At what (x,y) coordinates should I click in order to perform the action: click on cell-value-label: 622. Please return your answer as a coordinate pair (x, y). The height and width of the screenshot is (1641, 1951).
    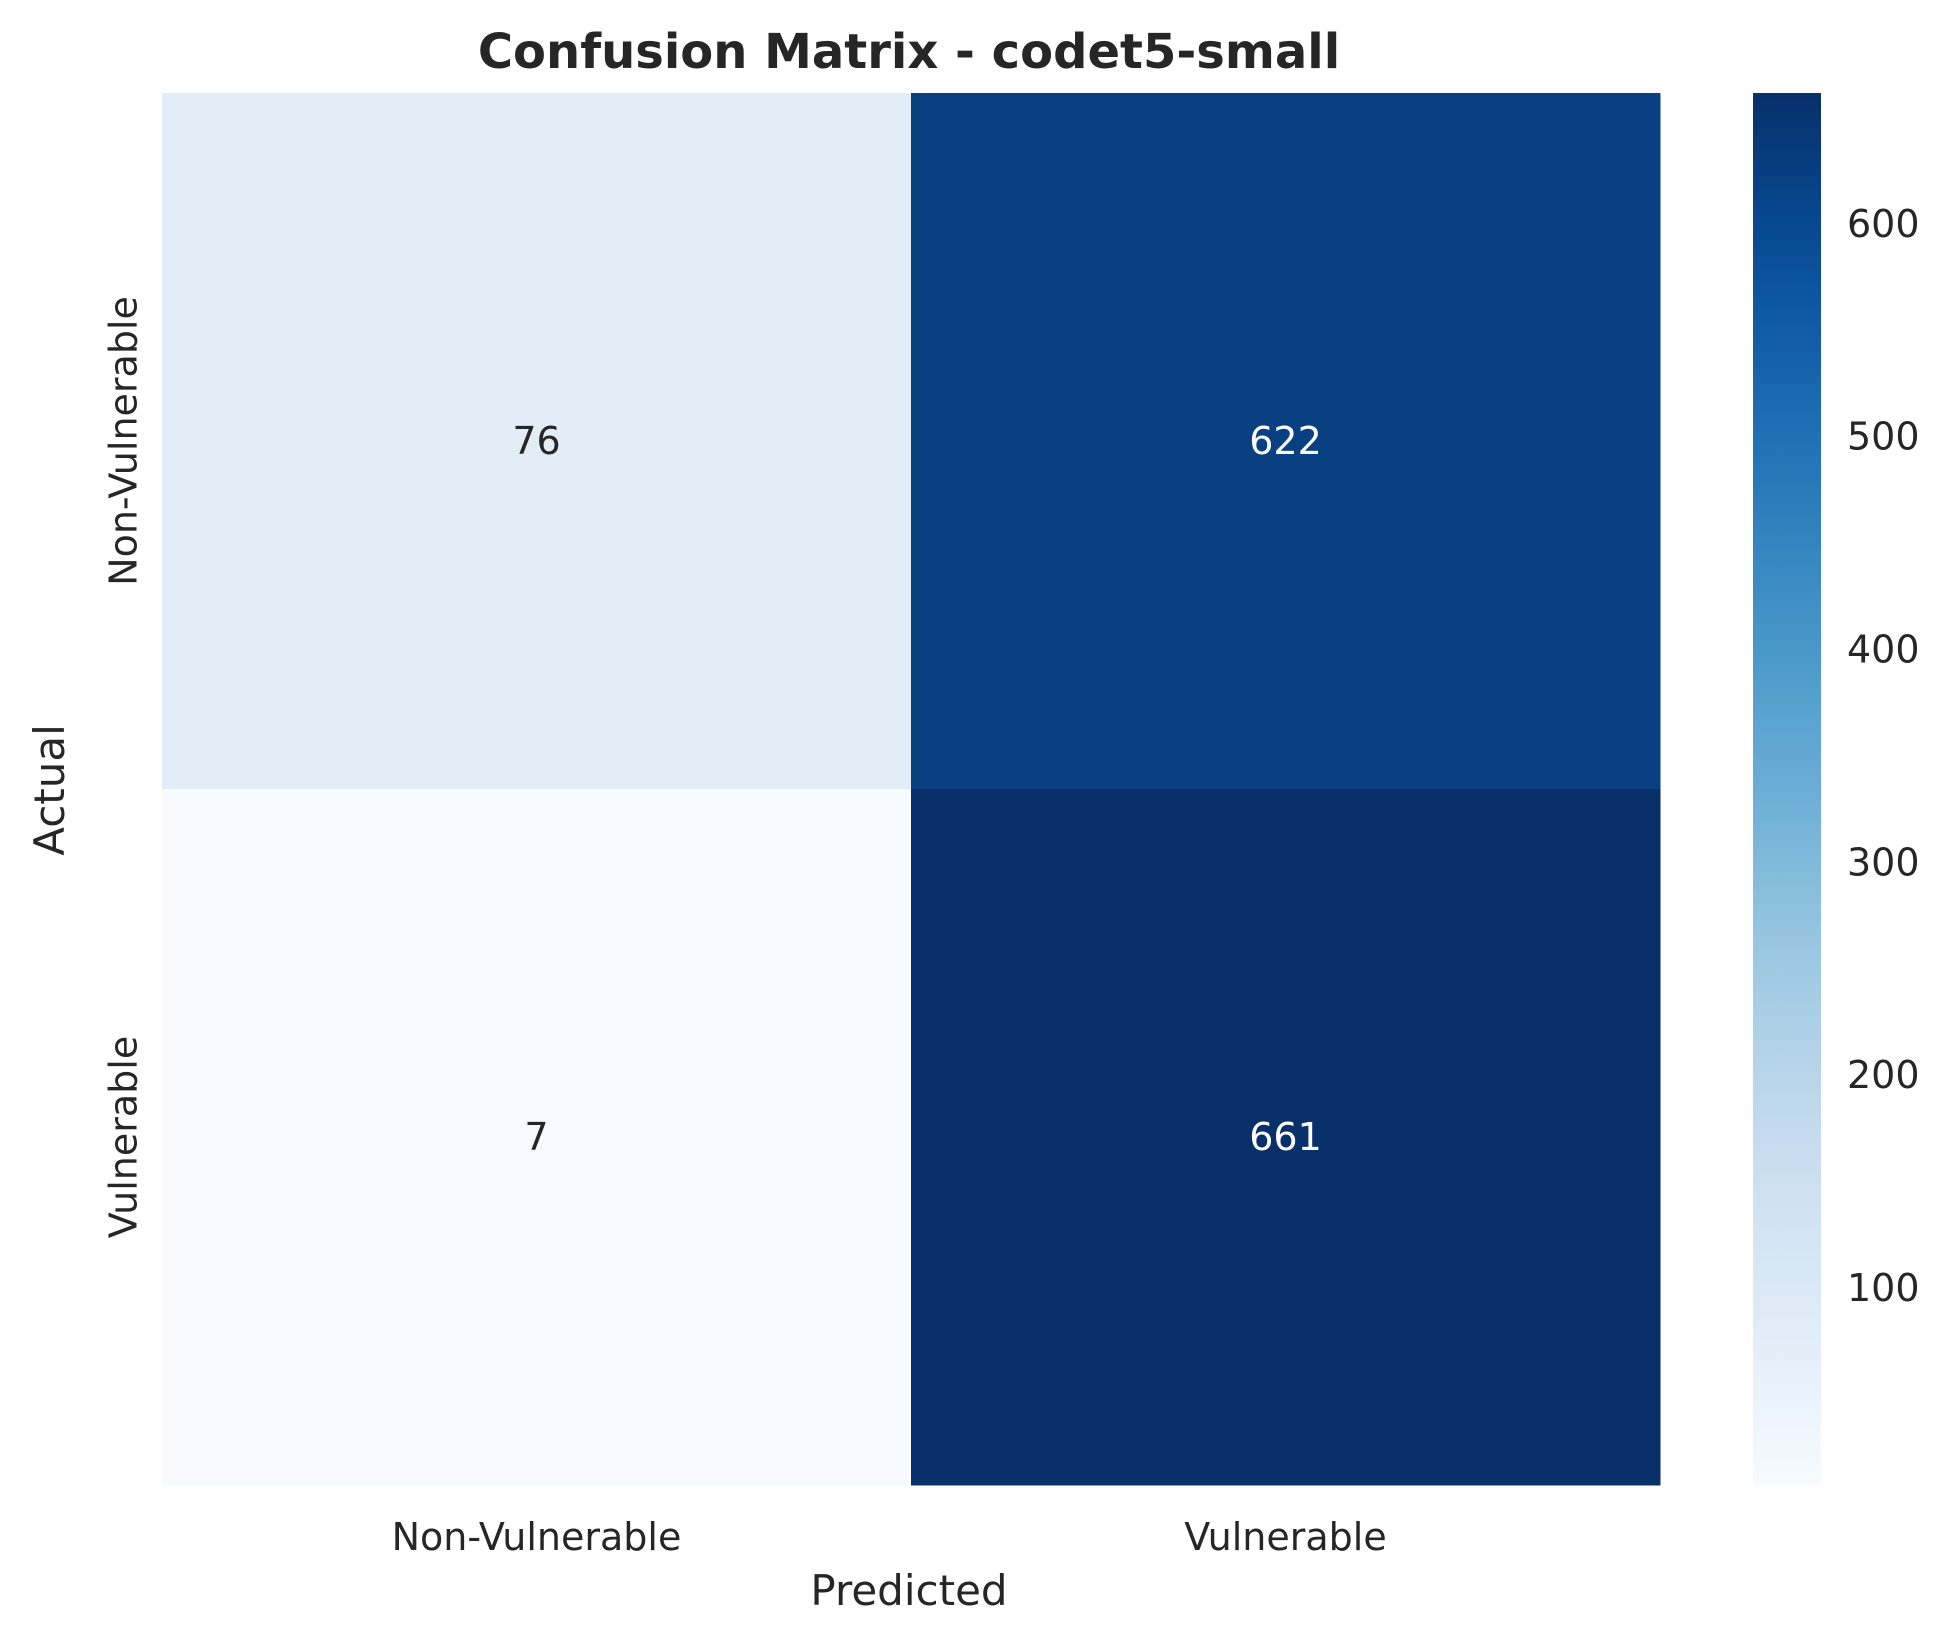
    Looking at the image, I should click on (1285, 441).